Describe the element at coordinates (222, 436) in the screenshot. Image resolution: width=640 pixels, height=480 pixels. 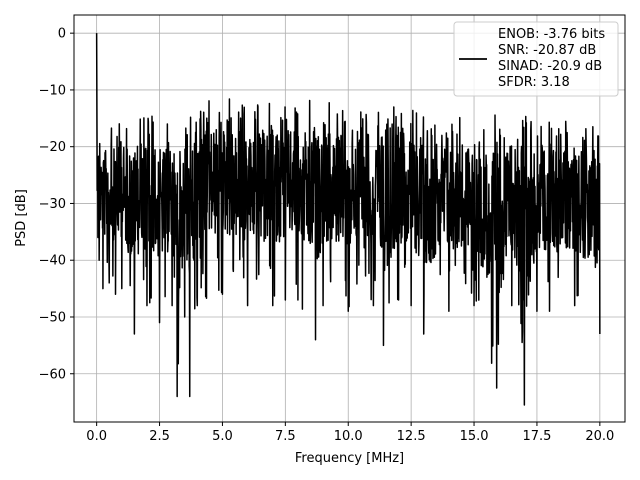
I see `x-tick-label: 5.0` at that location.